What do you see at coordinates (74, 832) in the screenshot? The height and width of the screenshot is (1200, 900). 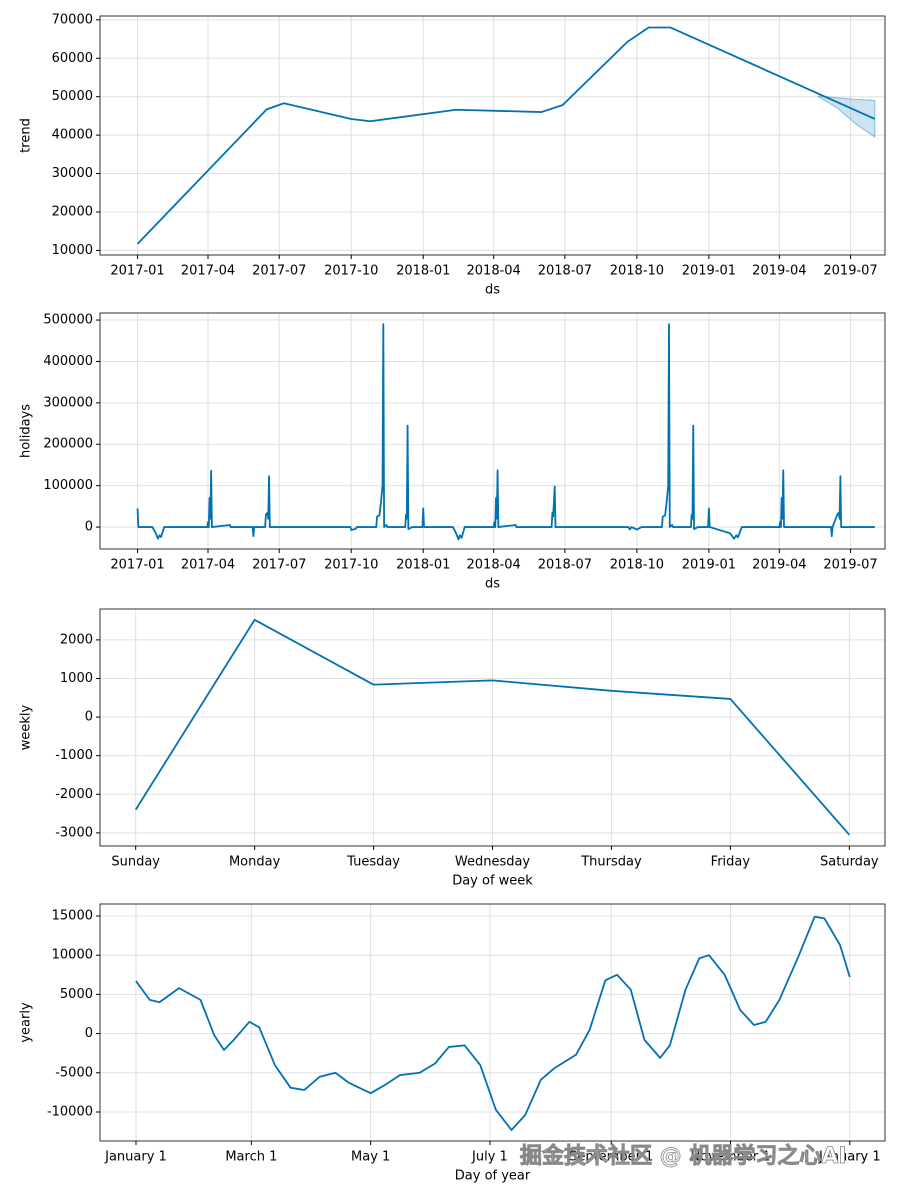 I see `y-tick-label: -3000` at bounding box center [74, 832].